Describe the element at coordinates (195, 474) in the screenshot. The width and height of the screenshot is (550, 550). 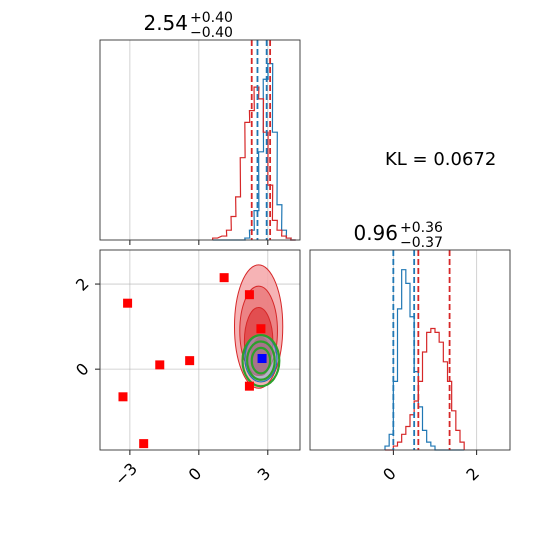
I see `bottom-left-tick-label-x: 0` at that location.